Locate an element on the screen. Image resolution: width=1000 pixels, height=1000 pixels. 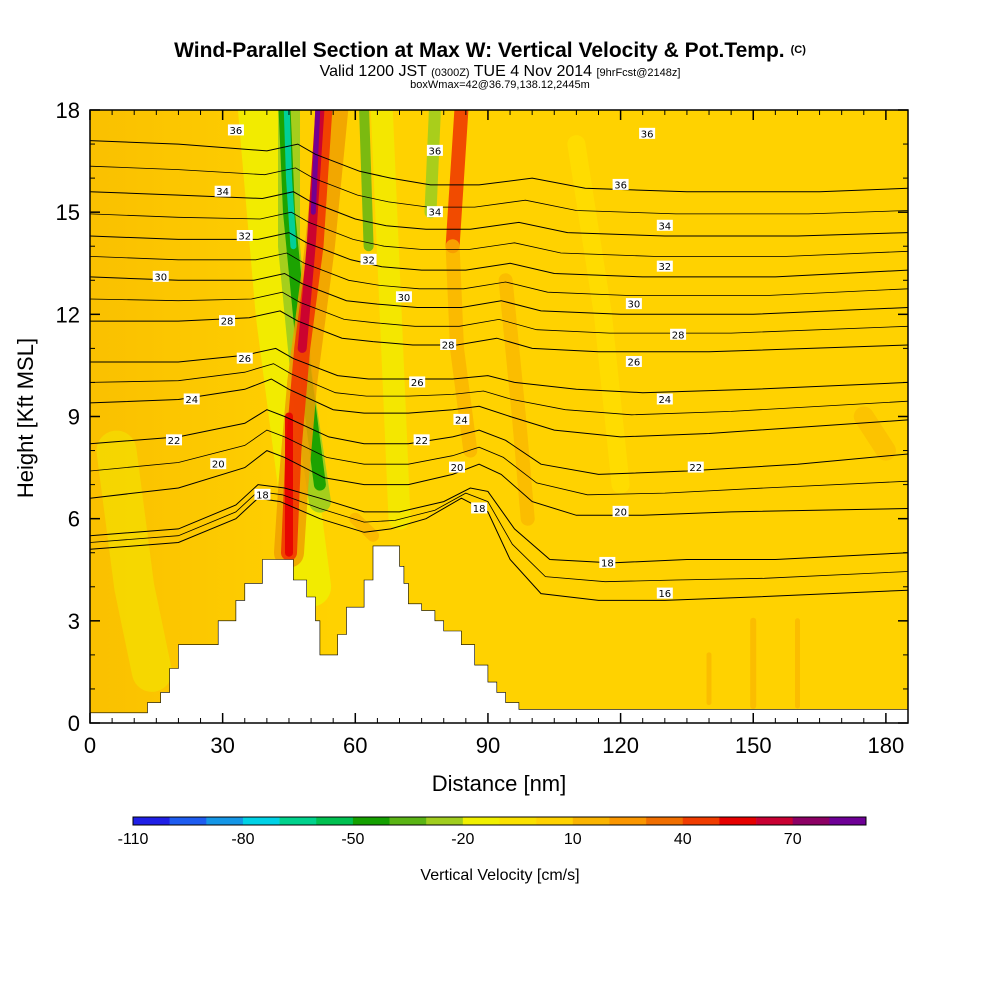
contour-label: 24 is located at coordinates (461, 419).